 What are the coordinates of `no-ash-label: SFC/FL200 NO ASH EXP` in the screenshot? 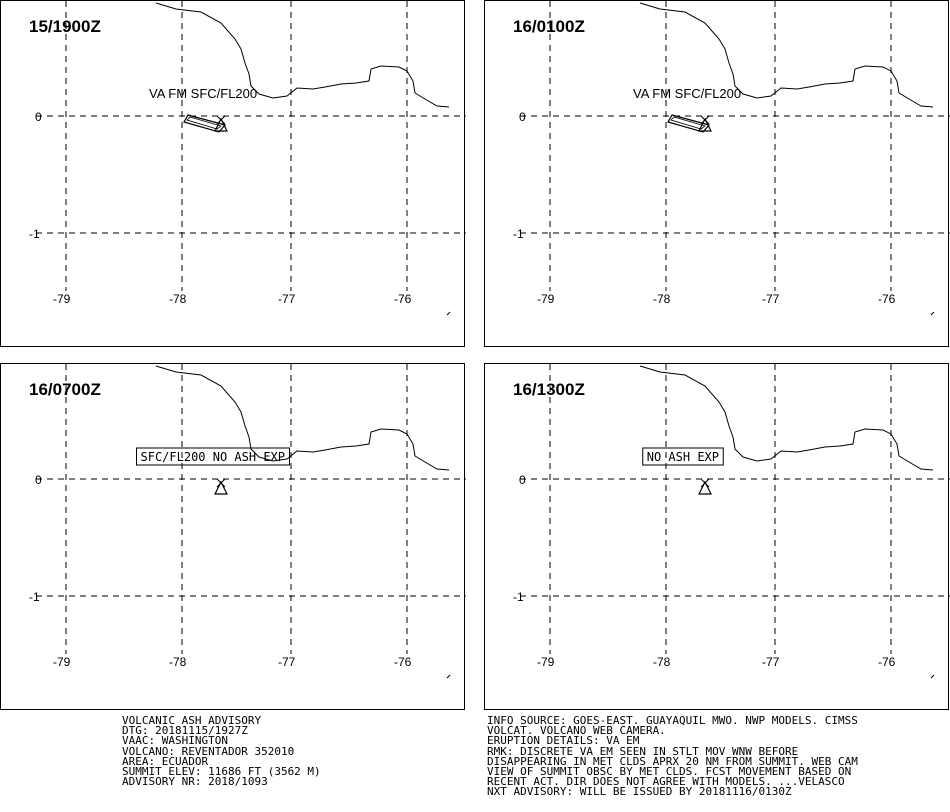 It's located at (213, 457).